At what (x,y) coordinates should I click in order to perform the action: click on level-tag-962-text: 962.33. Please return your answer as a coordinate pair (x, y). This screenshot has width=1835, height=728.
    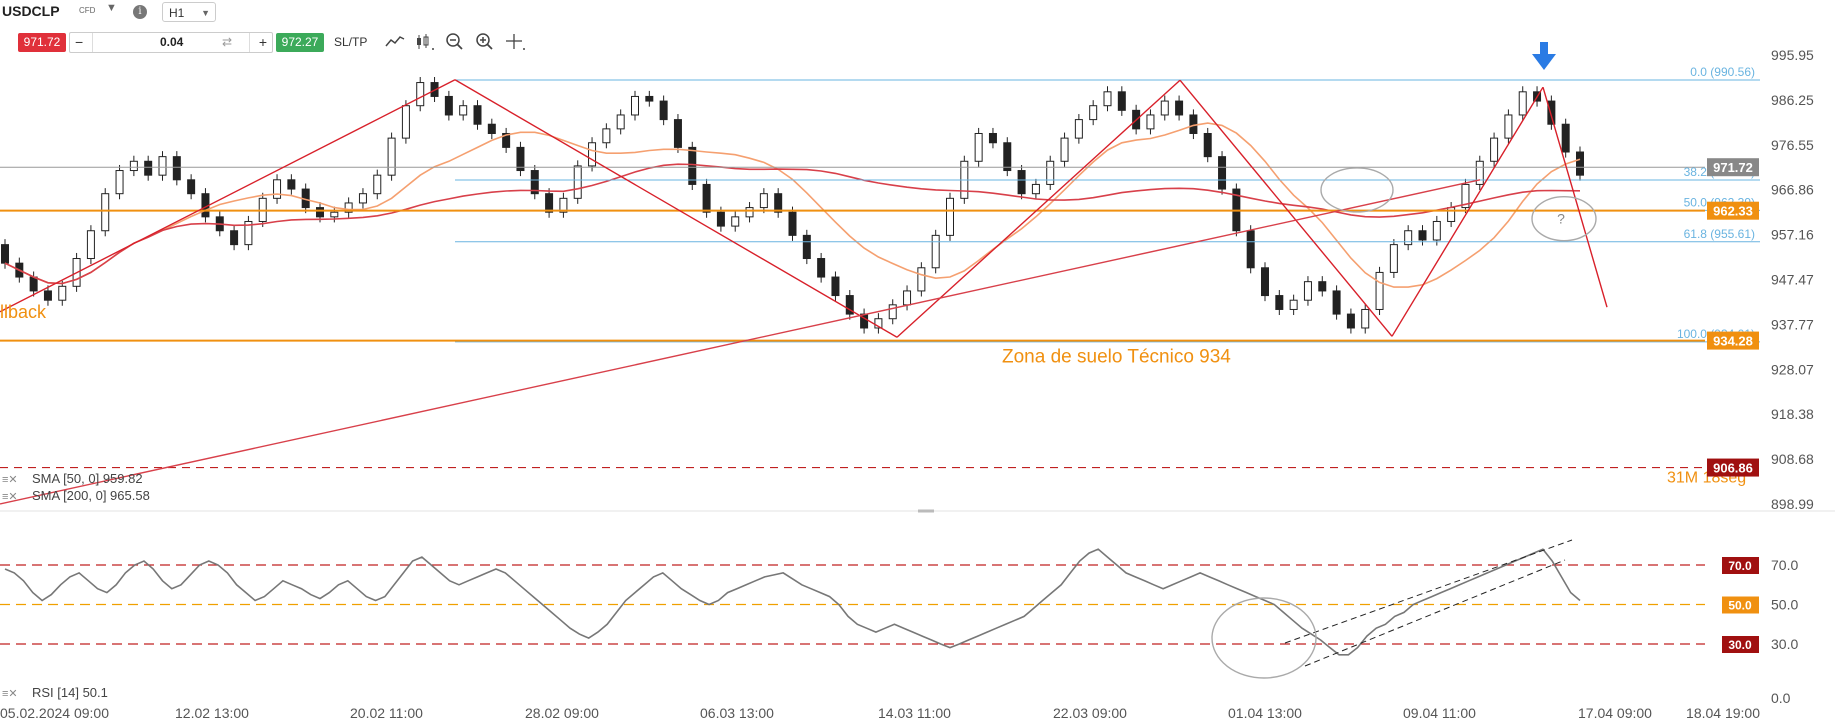
    Looking at the image, I should click on (1733, 211).